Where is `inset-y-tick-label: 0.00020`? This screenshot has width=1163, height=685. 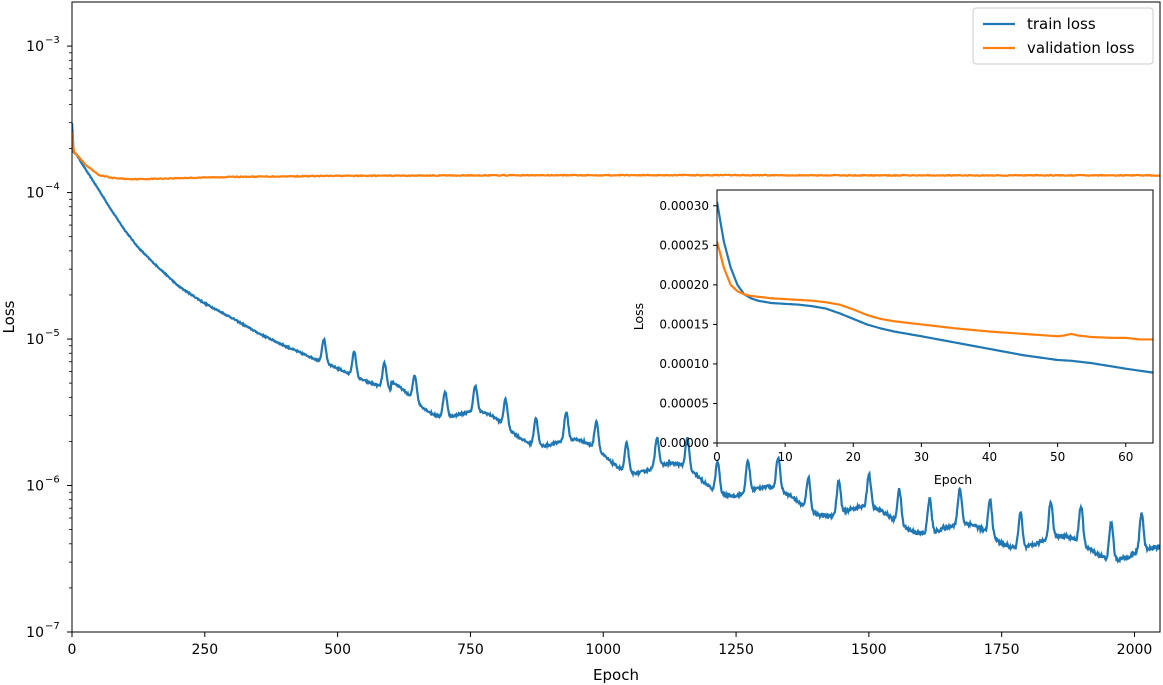
inset-y-tick-label: 0.00020 is located at coordinates (684, 285).